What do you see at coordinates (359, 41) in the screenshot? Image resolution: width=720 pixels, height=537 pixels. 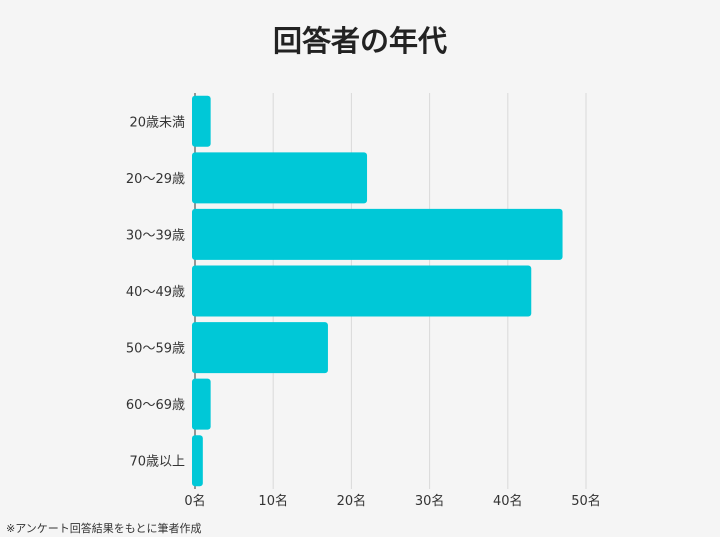 I see `chart-title: 回答者の年代` at bounding box center [359, 41].